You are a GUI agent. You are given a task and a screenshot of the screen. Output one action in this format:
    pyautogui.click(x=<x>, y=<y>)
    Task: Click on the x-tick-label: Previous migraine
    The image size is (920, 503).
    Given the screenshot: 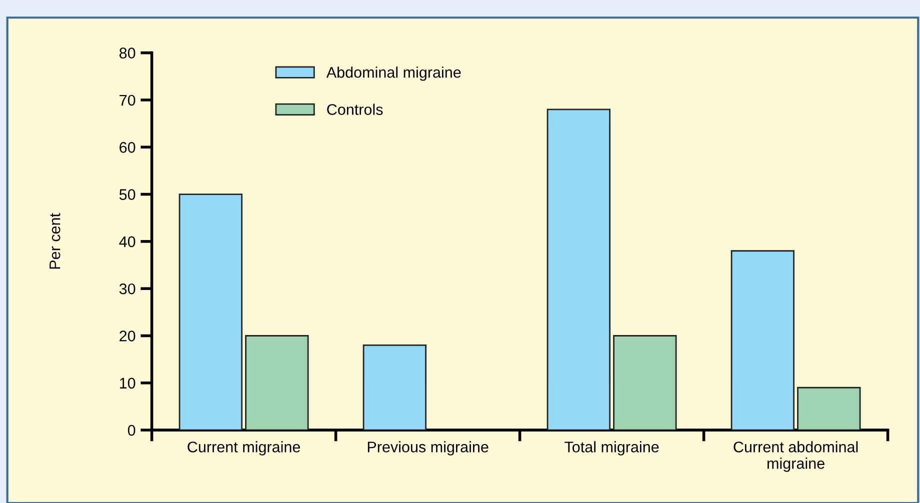 What is the action you would take?
    pyautogui.click(x=428, y=448)
    